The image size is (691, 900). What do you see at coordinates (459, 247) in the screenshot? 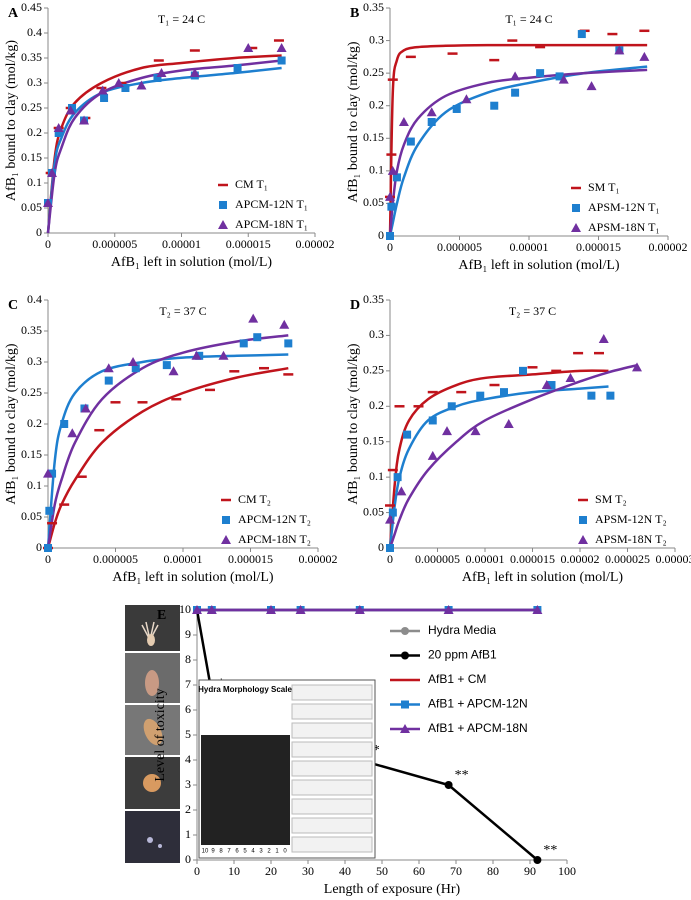
I see `x-tick-label: 0.000005` at bounding box center [459, 247].